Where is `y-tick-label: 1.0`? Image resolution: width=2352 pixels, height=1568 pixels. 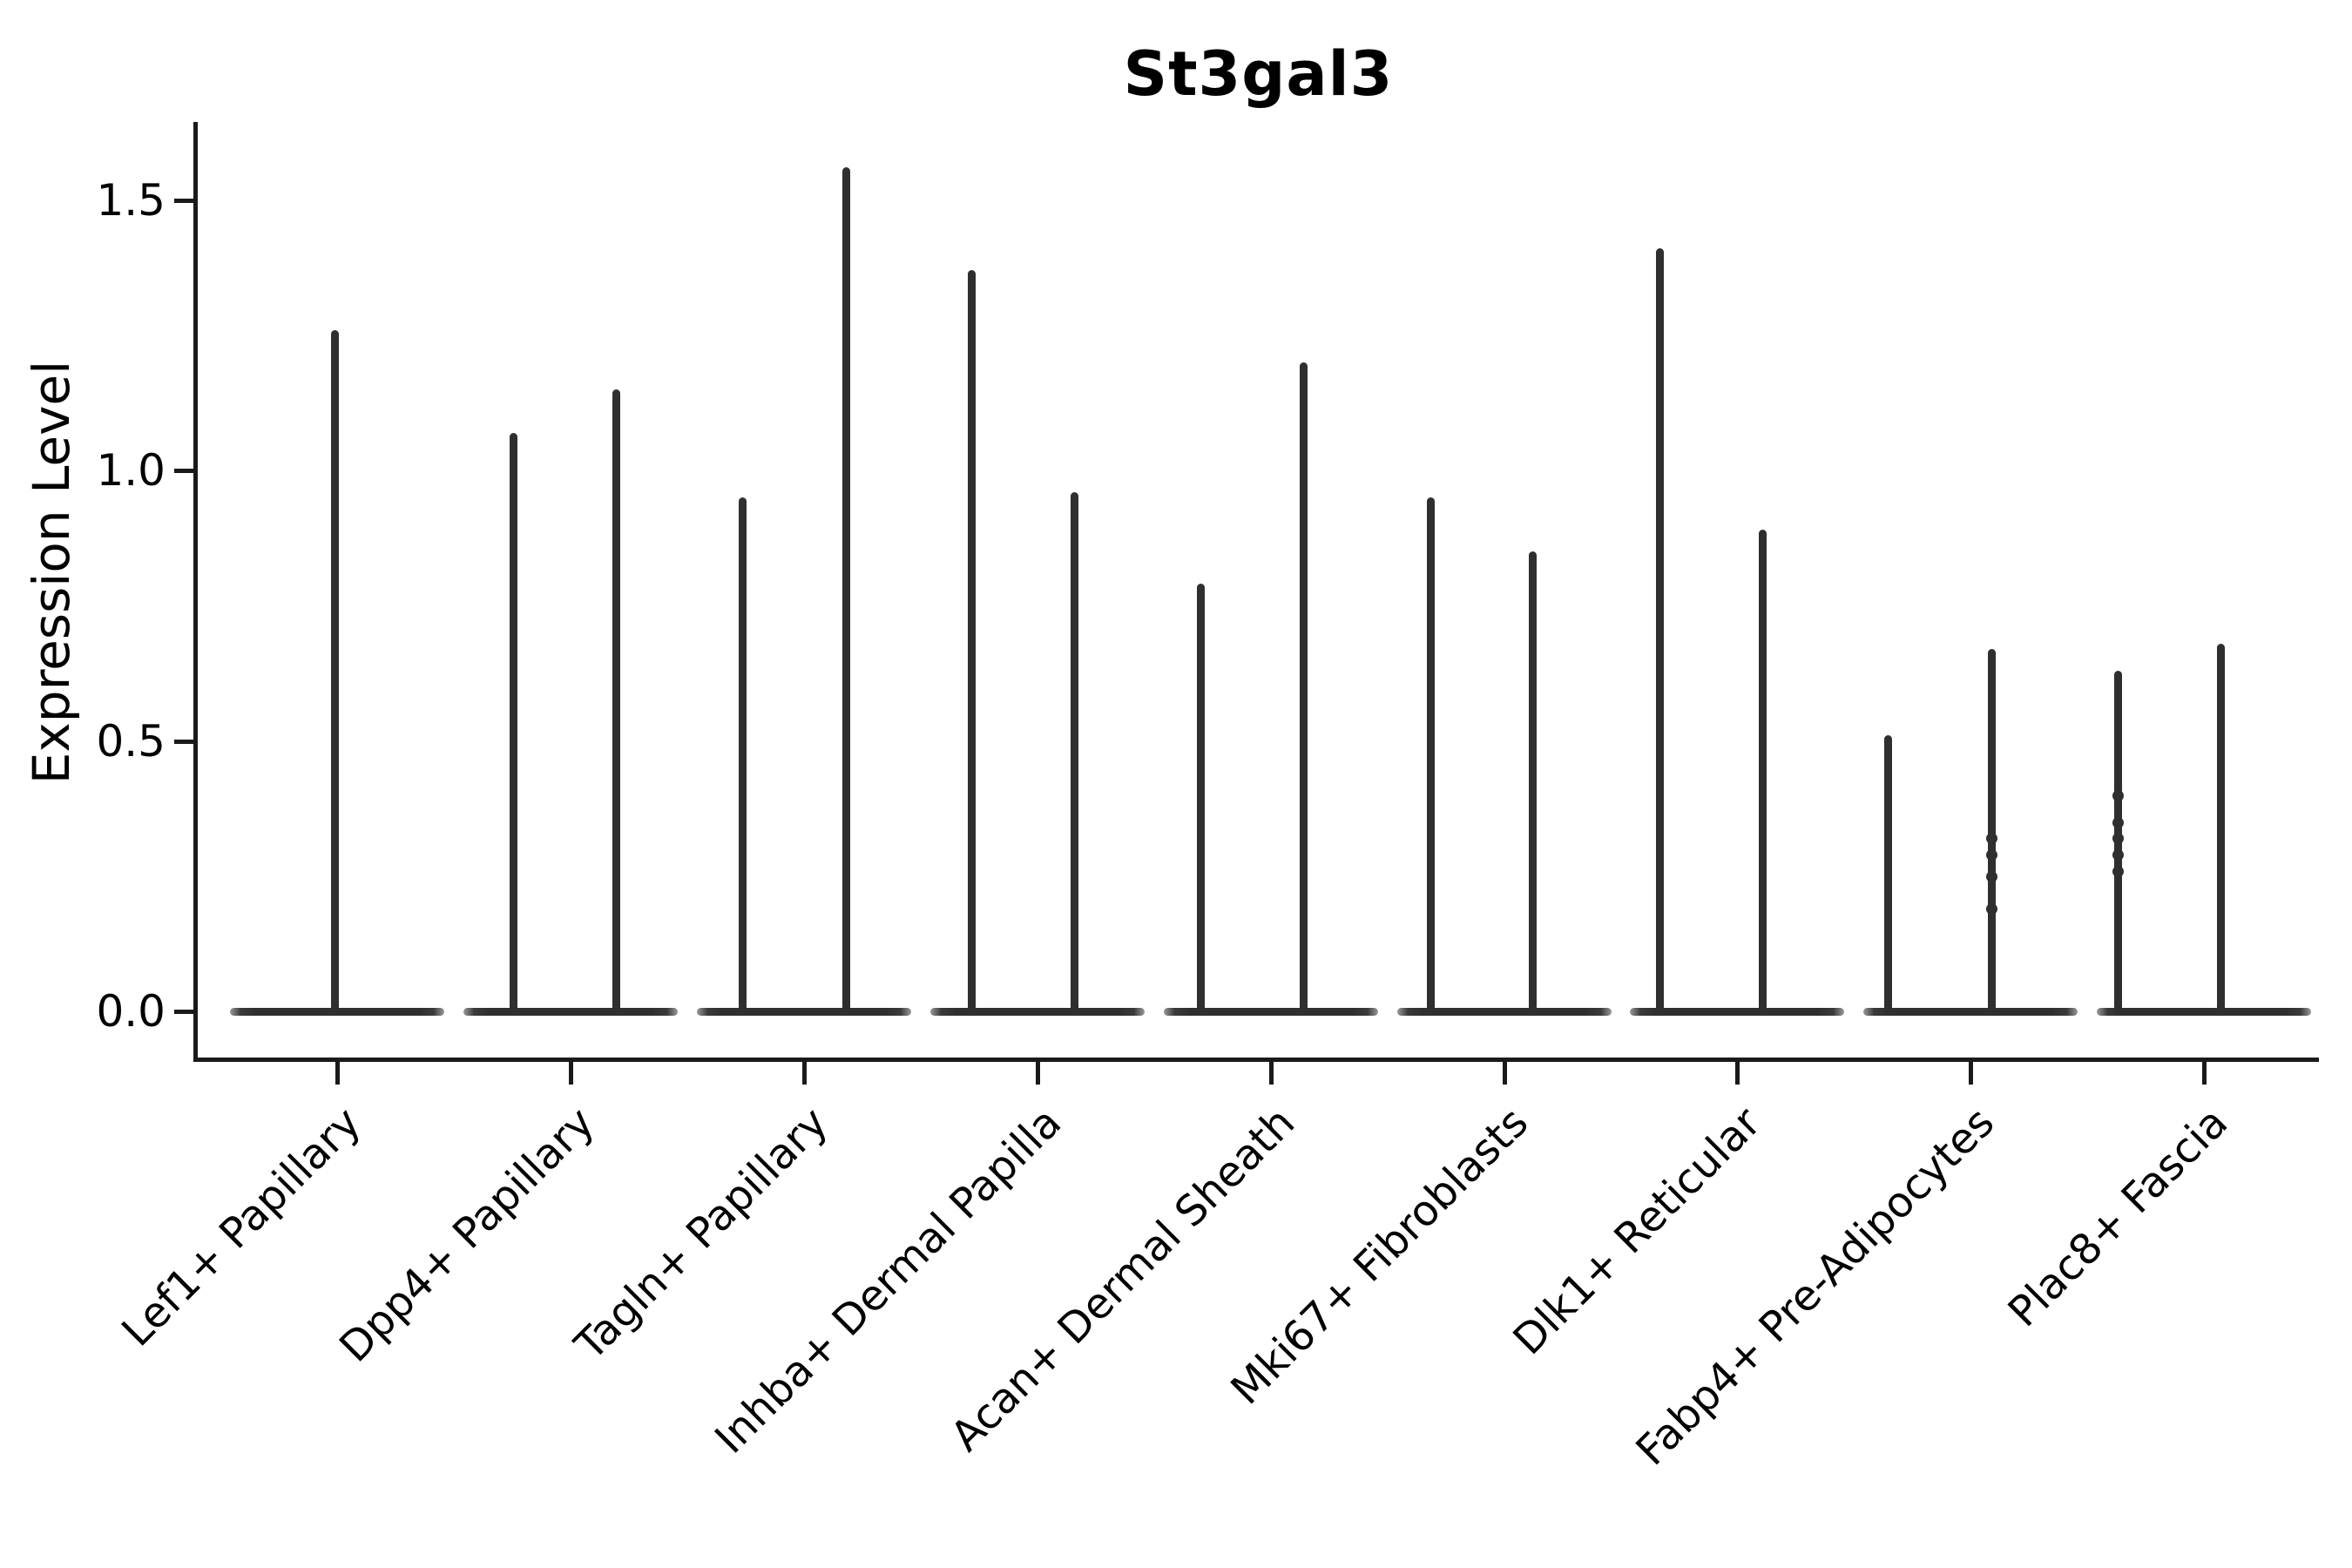
y-tick-label: 1.0 is located at coordinates (131, 470).